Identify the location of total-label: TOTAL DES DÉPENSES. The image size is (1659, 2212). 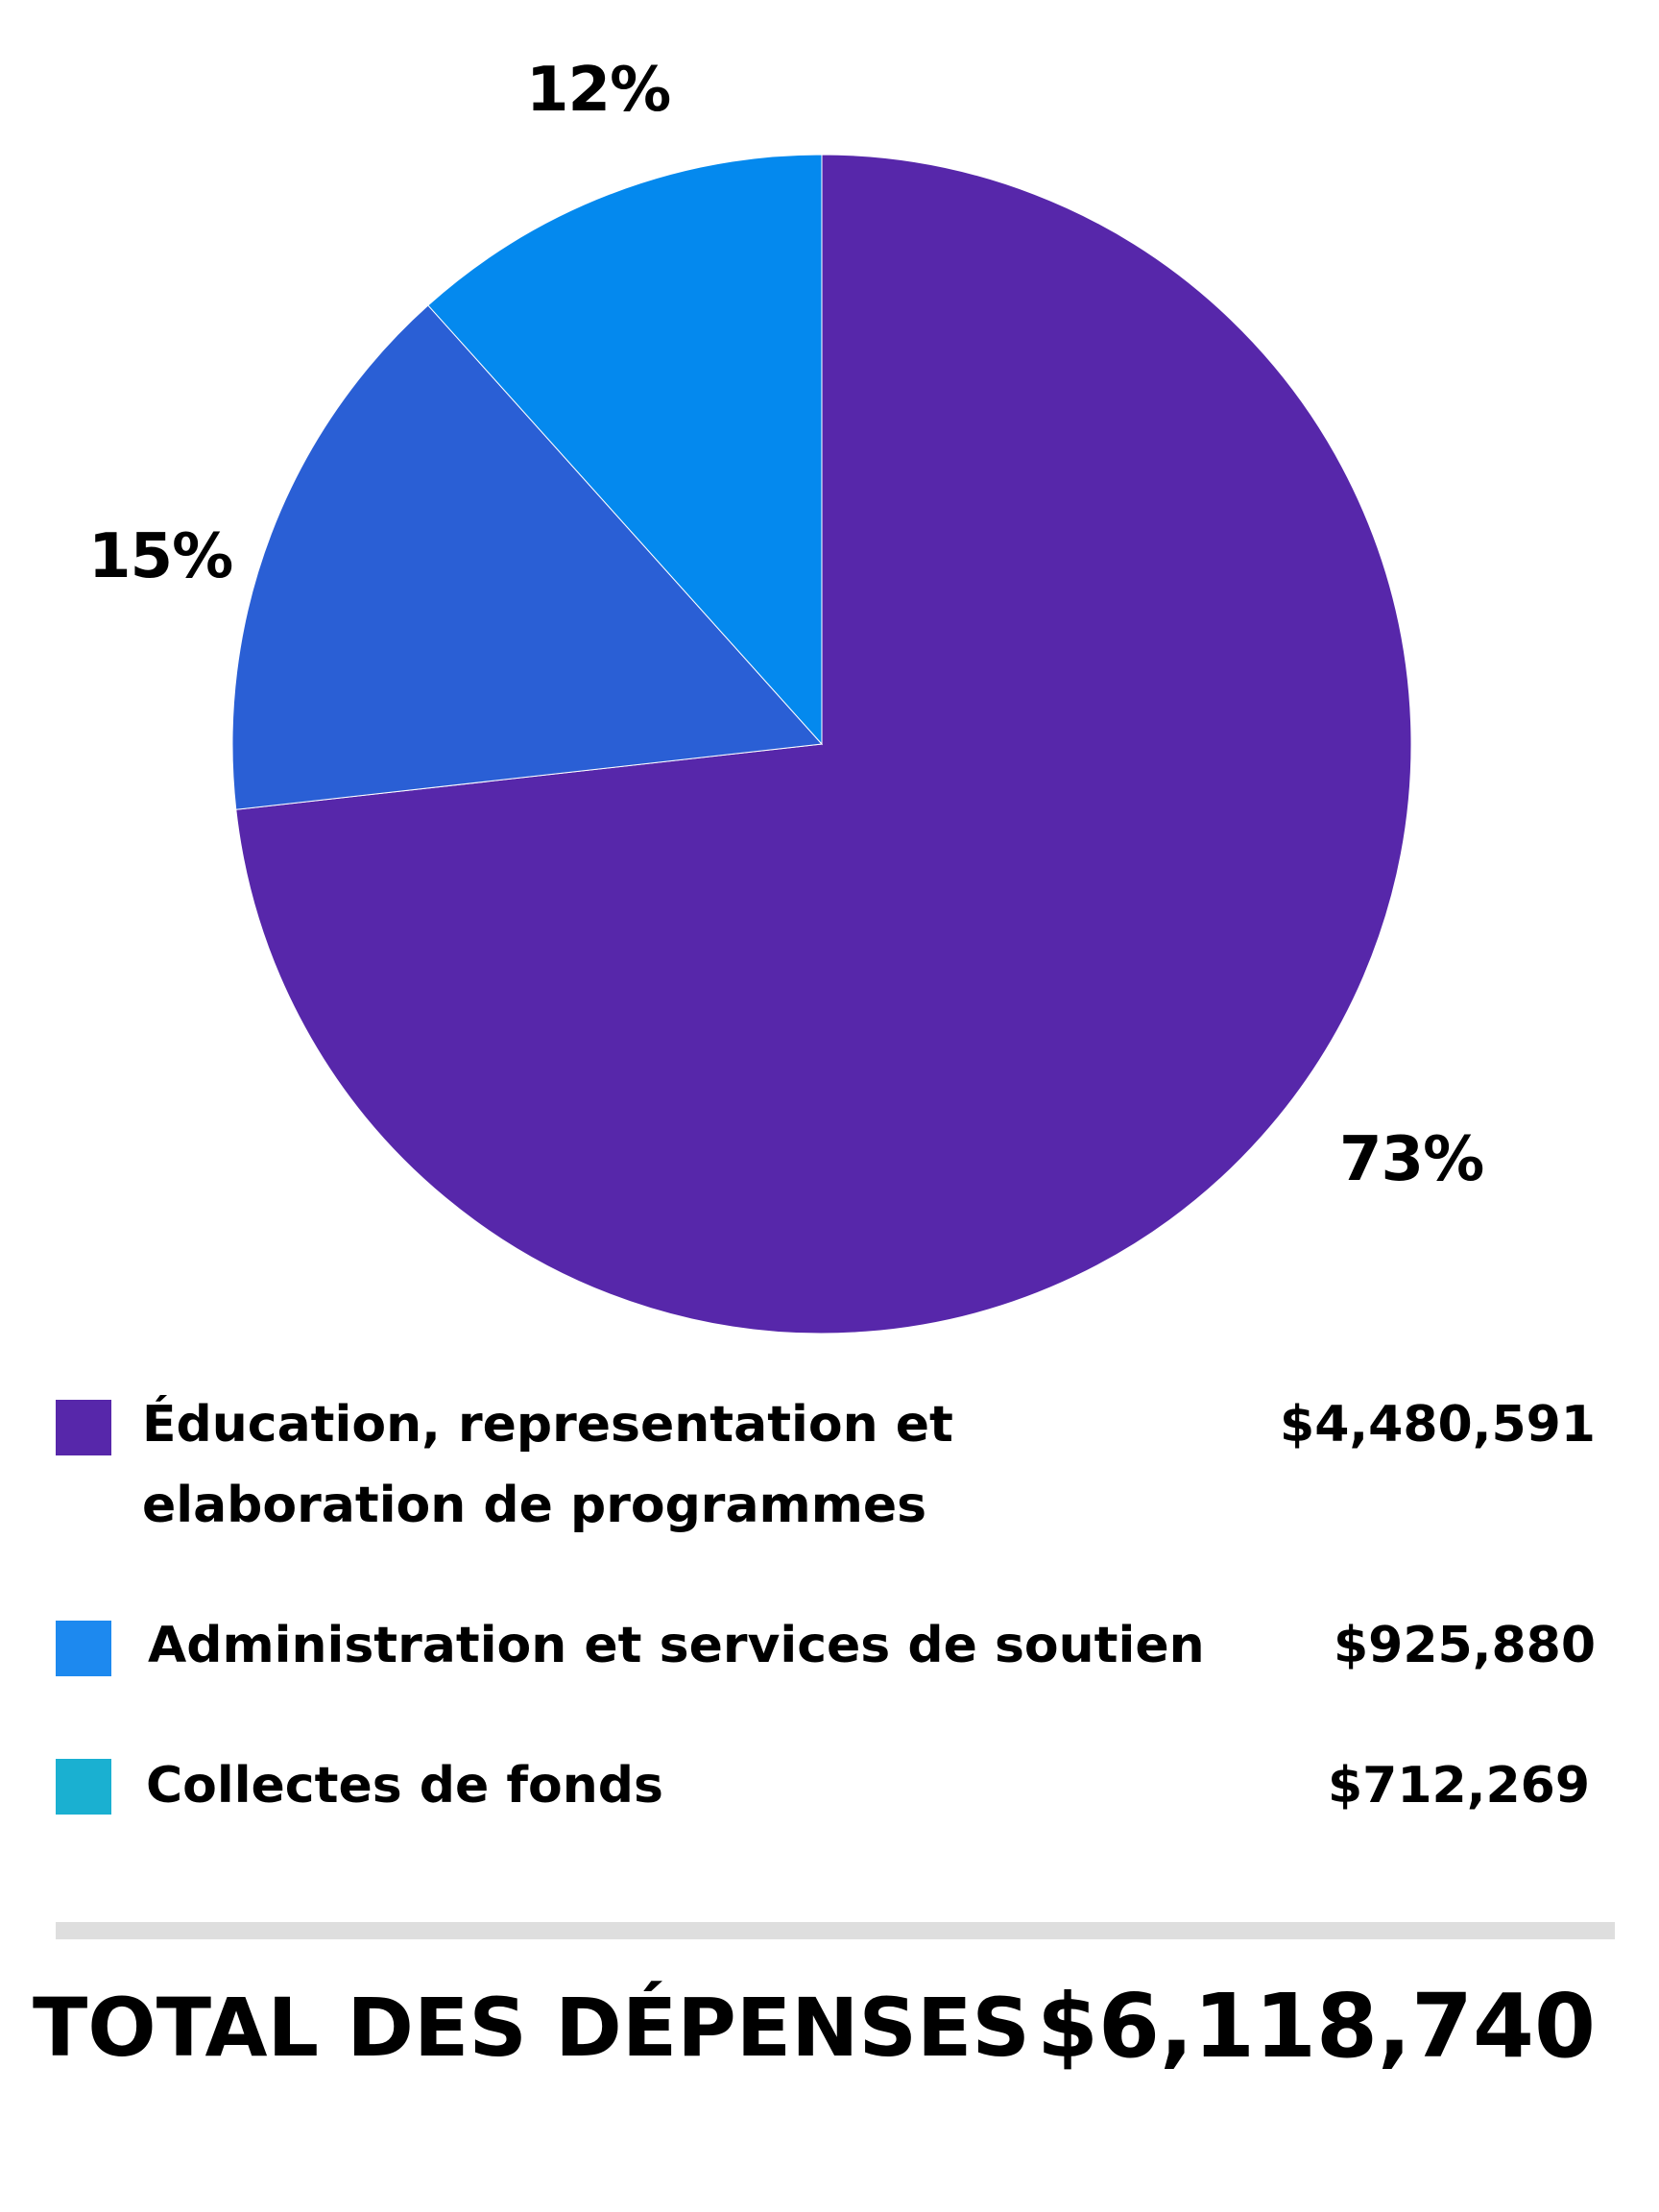
(531, 2028).